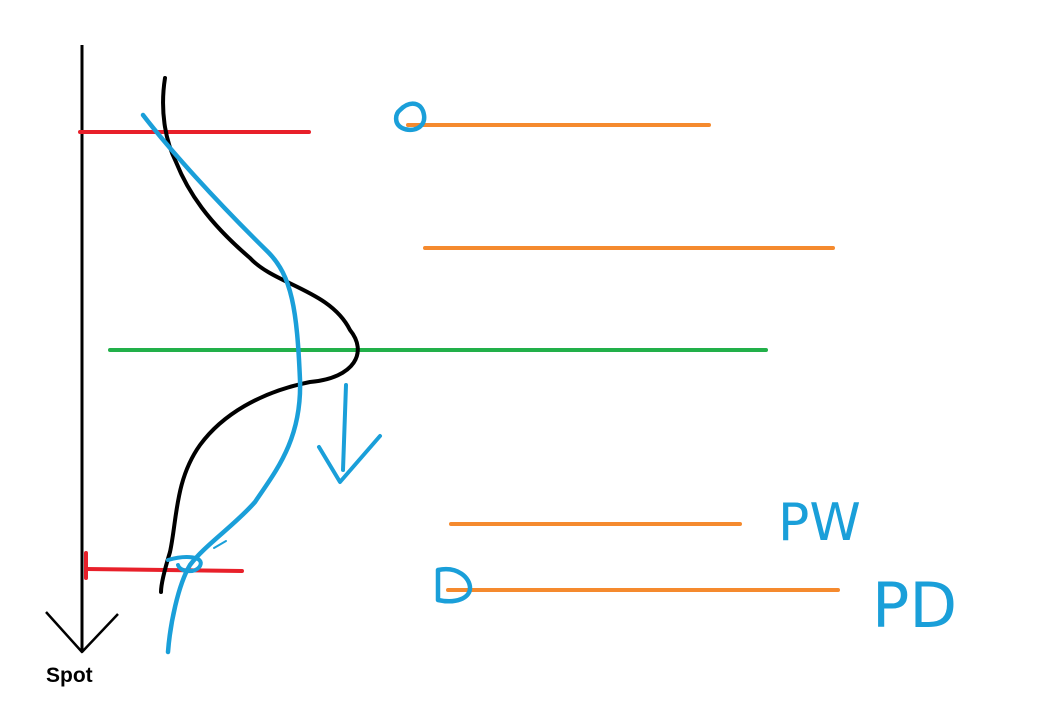 The height and width of the screenshot is (726, 1049). I want to click on blue-curve, so click(221, 383).